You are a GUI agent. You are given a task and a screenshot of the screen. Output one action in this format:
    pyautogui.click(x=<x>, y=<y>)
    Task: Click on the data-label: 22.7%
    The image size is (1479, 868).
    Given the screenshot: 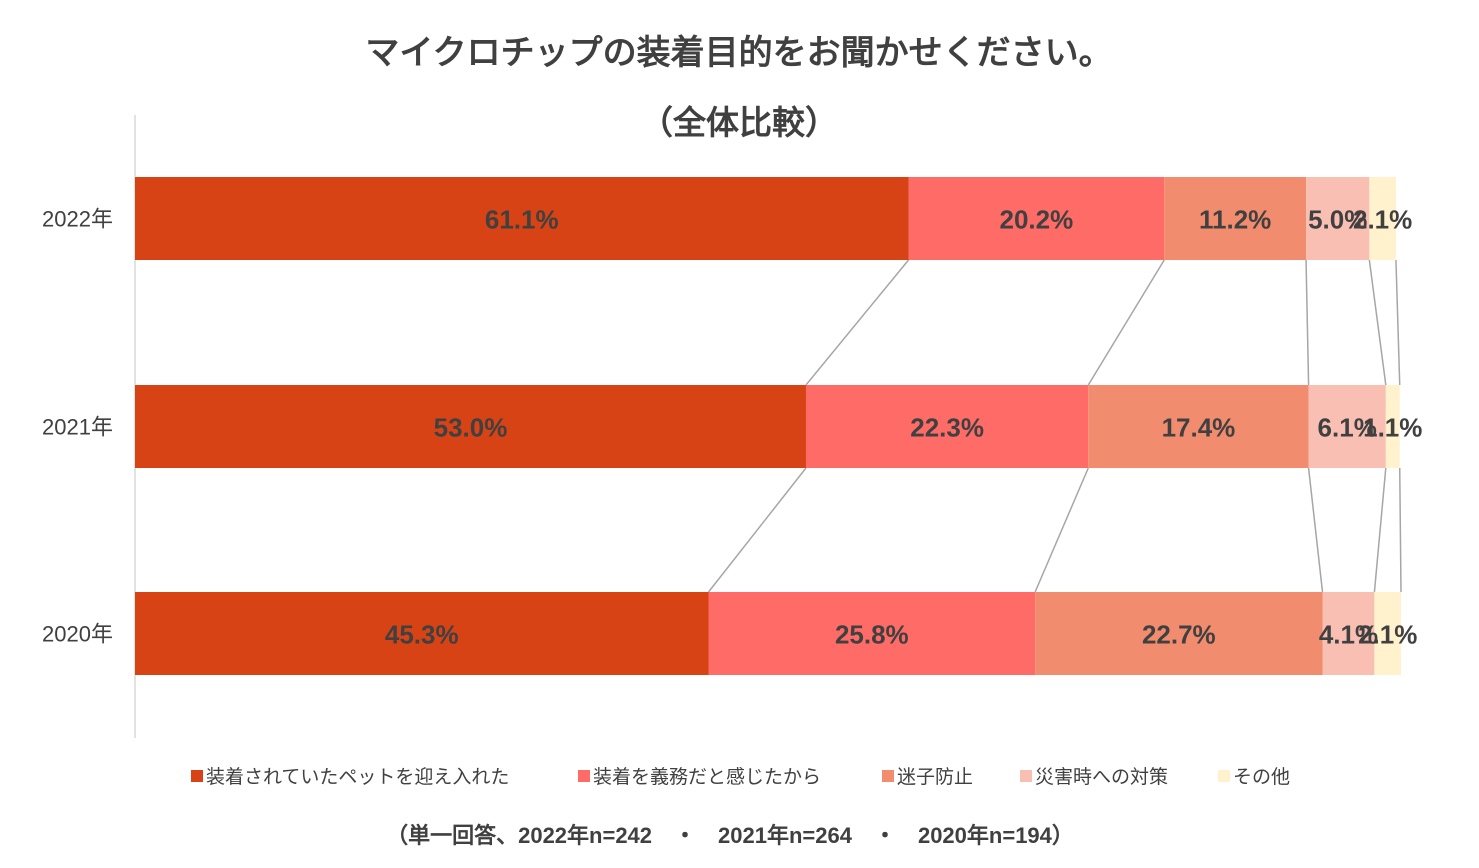 What is the action you would take?
    pyautogui.click(x=1179, y=635)
    